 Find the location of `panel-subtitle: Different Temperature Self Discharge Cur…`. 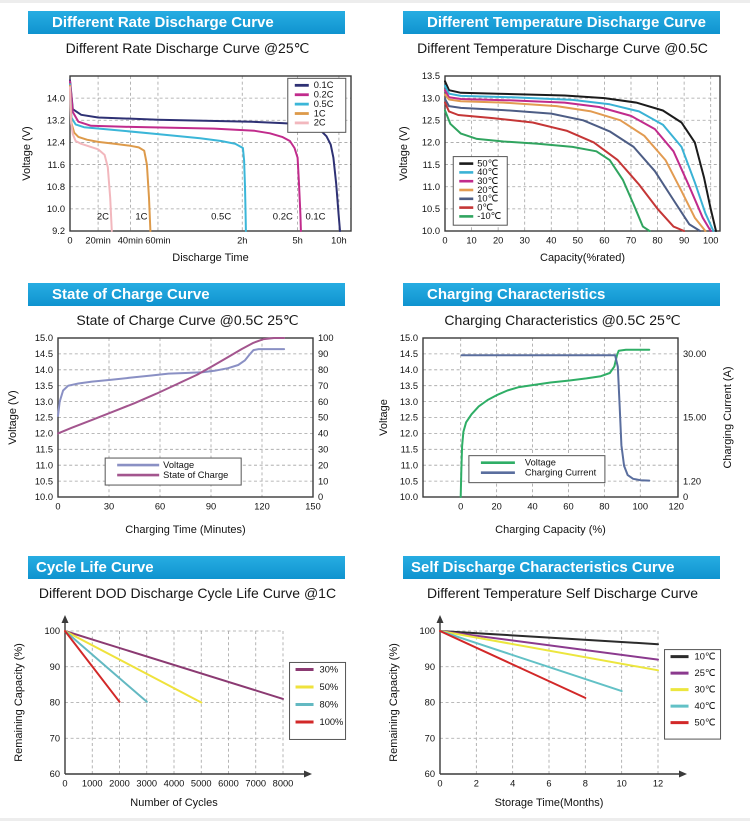

panel-subtitle: Different Temperature Self Discharge Cur… is located at coordinates (562, 593).